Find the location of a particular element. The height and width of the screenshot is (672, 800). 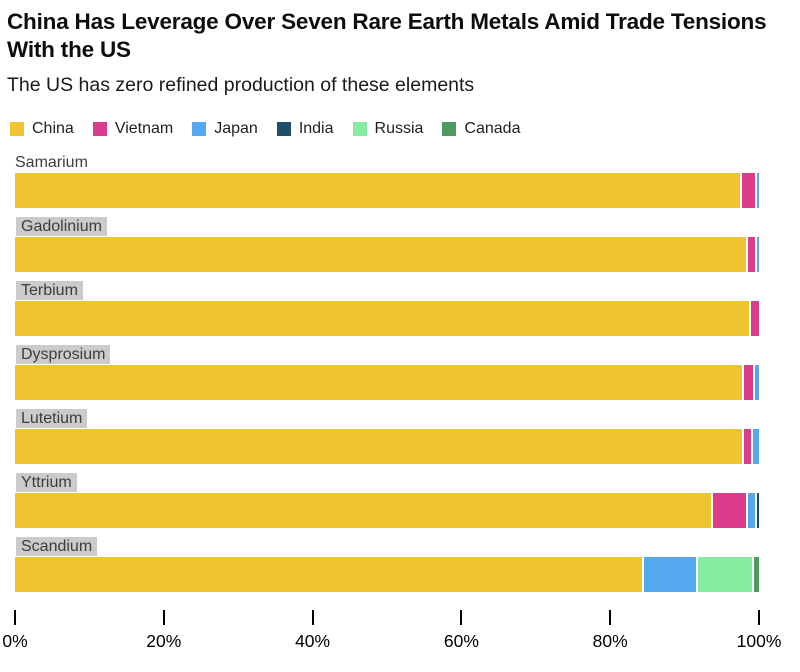

legend-label: Japan is located at coordinates (236, 128).